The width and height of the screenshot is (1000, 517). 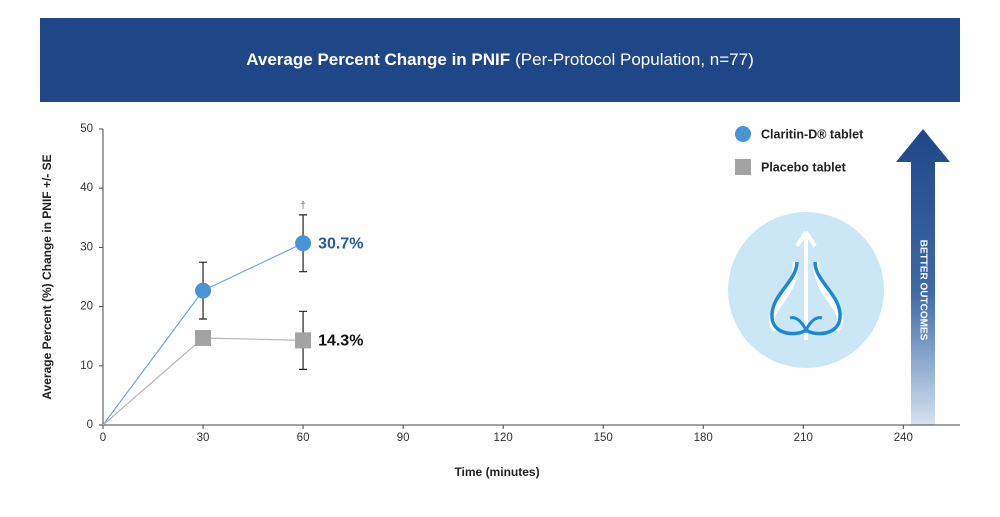 I want to click on title-band, so click(x=500, y=60).